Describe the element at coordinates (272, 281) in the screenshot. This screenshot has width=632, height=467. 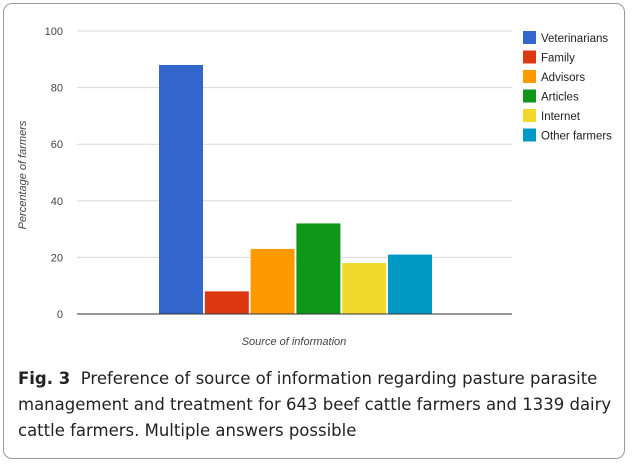
I see `bar-advisors` at that location.